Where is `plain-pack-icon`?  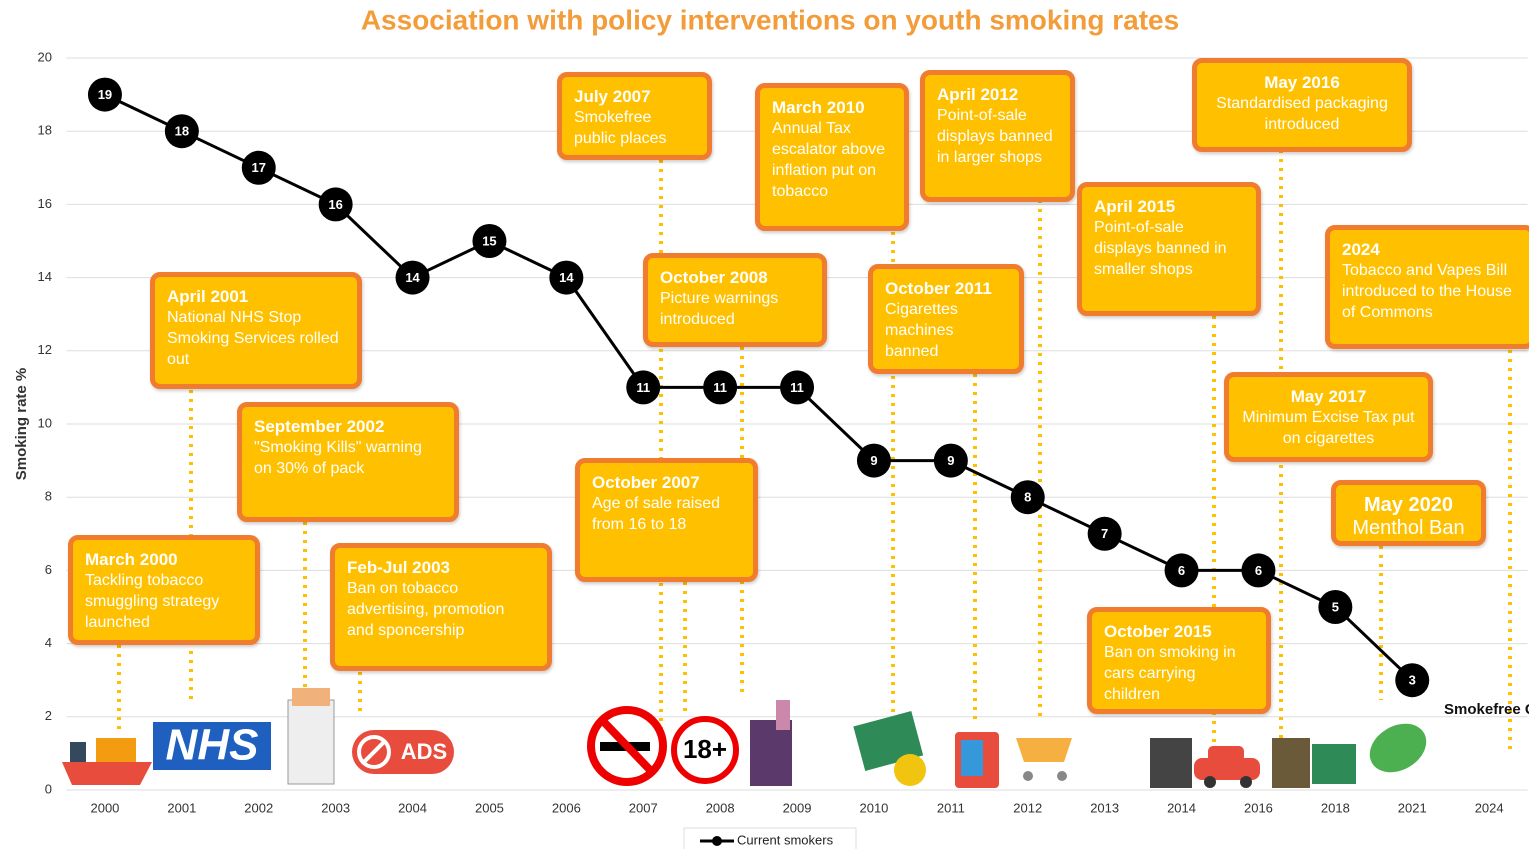
plain-pack-icon is located at coordinates (1314, 763).